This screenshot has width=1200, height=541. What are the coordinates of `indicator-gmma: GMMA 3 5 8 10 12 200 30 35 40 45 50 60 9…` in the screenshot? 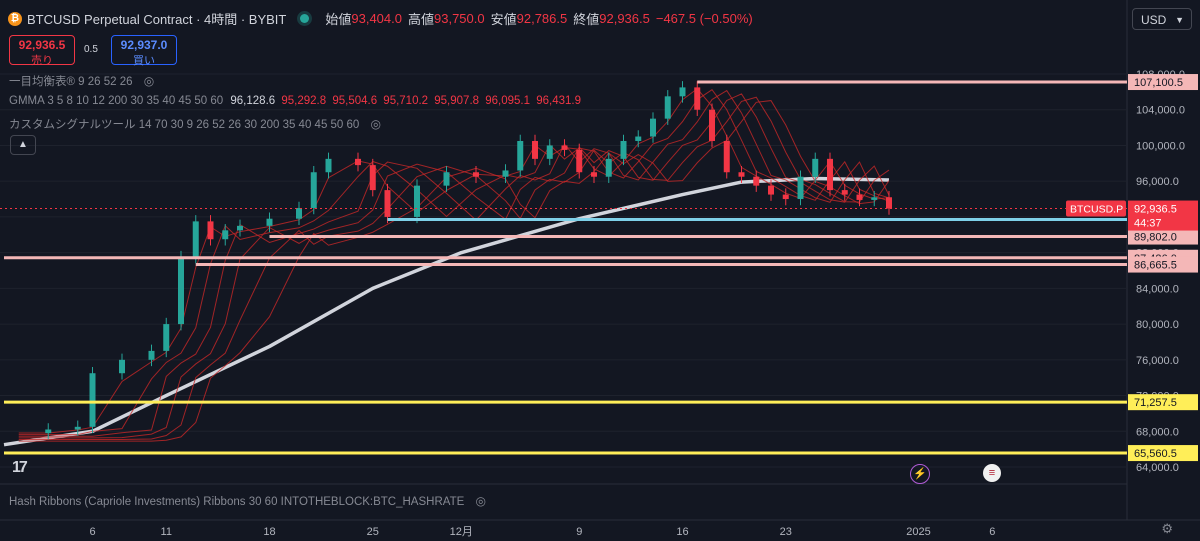 It's located at (295, 101).